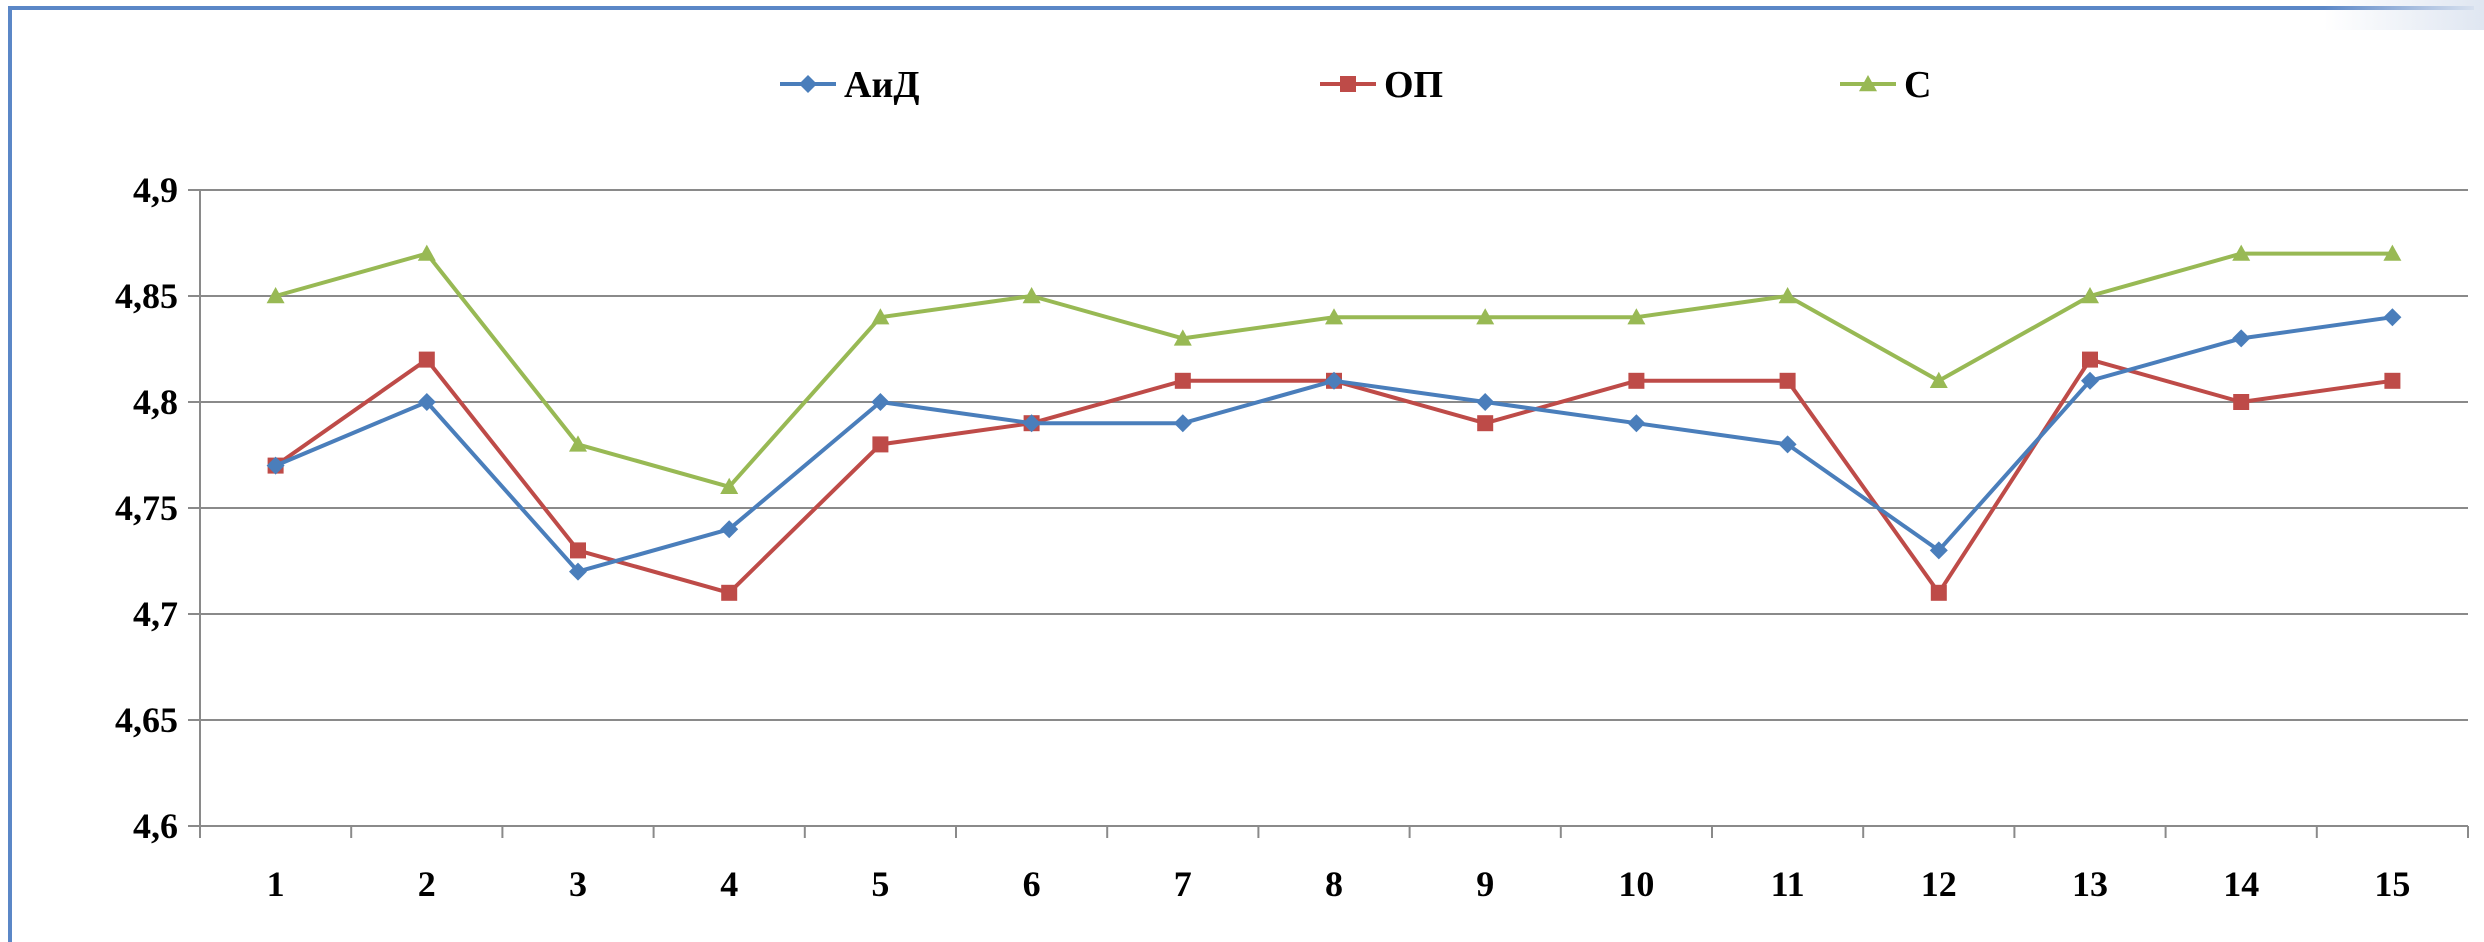 The image size is (2484, 942). Describe the element at coordinates (155, 190) in the screenshot. I see `y-tick-label: 4,9` at that location.